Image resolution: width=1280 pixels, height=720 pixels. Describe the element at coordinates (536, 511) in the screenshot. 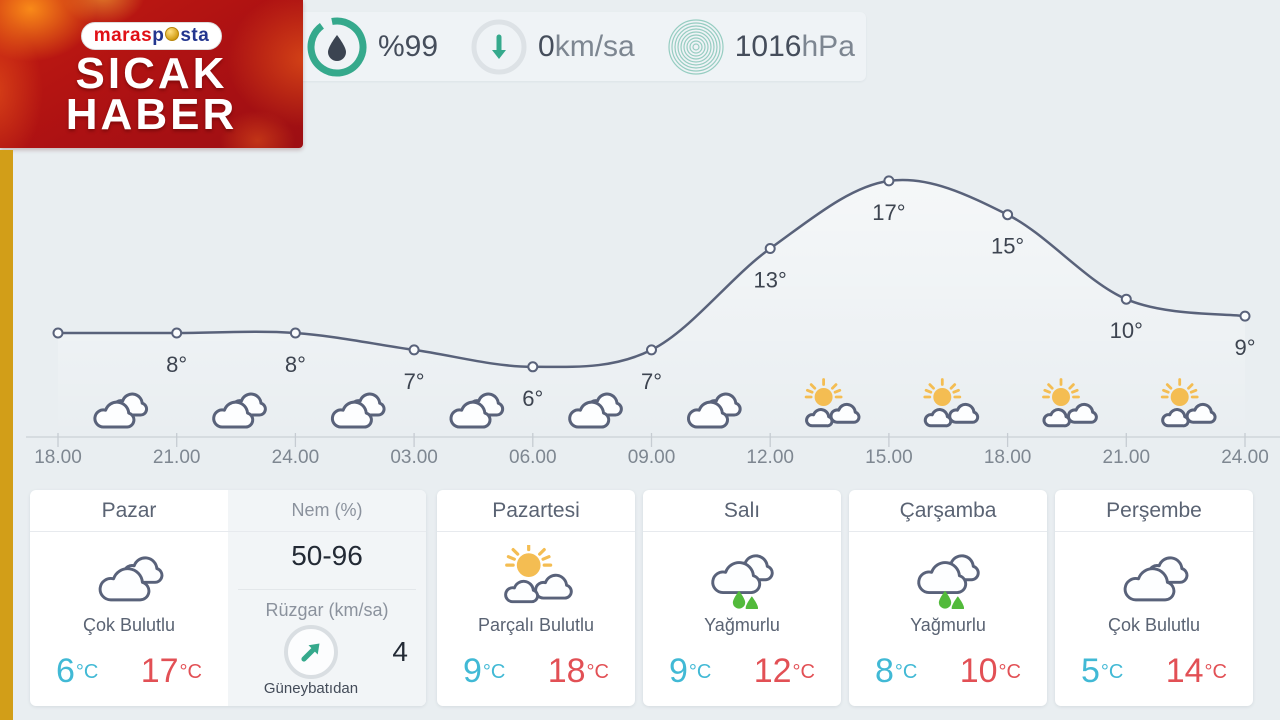

I see `day-name: Pazartesi` at that location.